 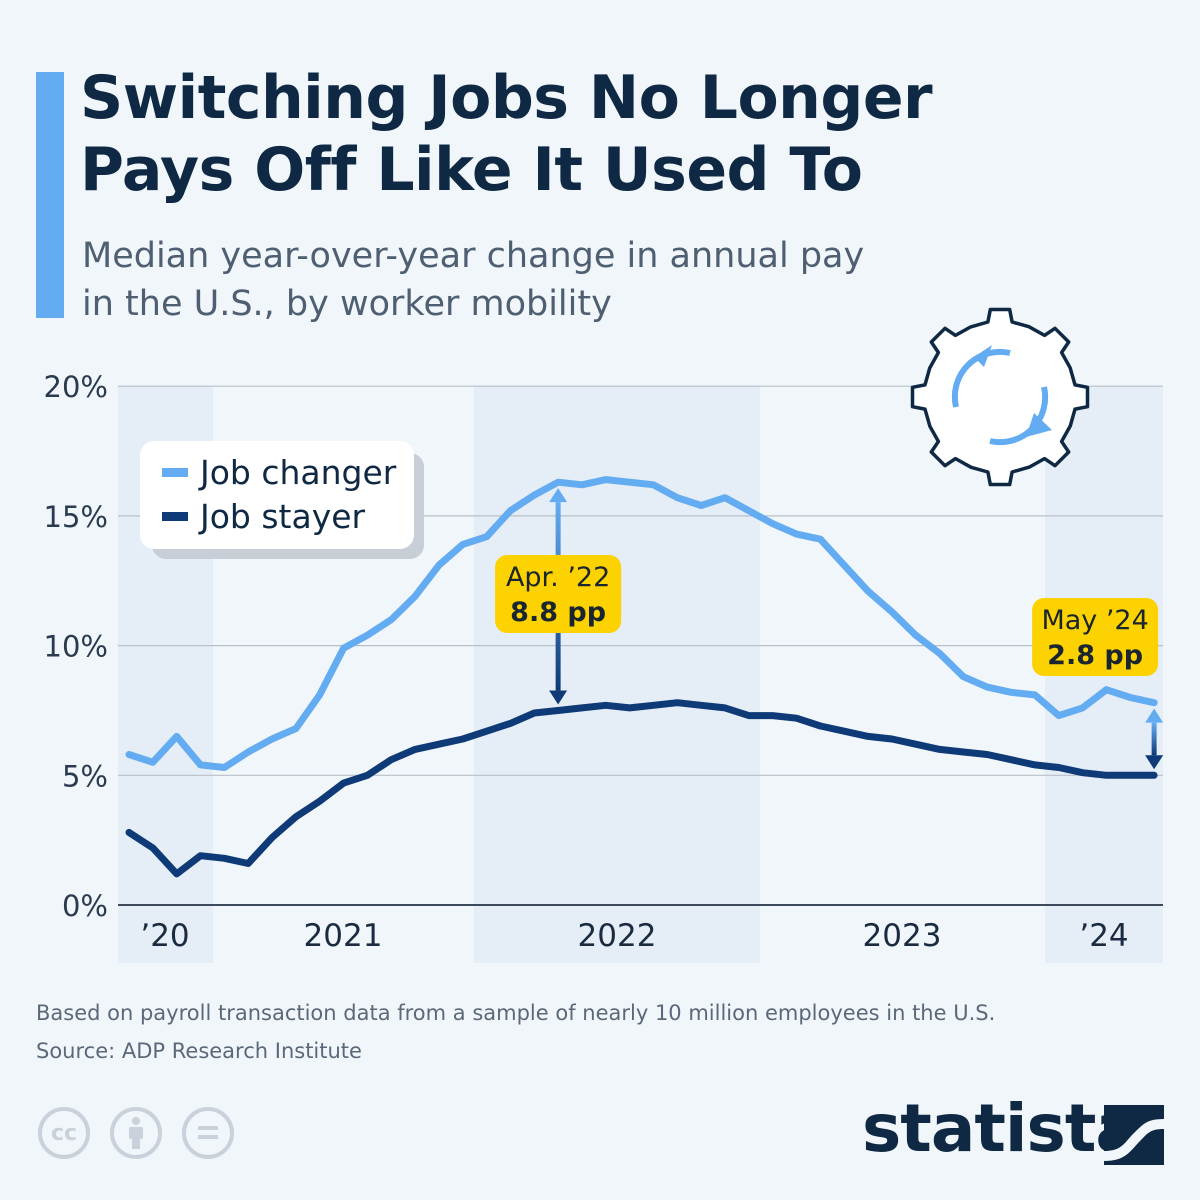 What do you see at coordinates (208, 1133) in the screenshot?
I see `no-derivatives-icon` at bounding box center [208, 1133].